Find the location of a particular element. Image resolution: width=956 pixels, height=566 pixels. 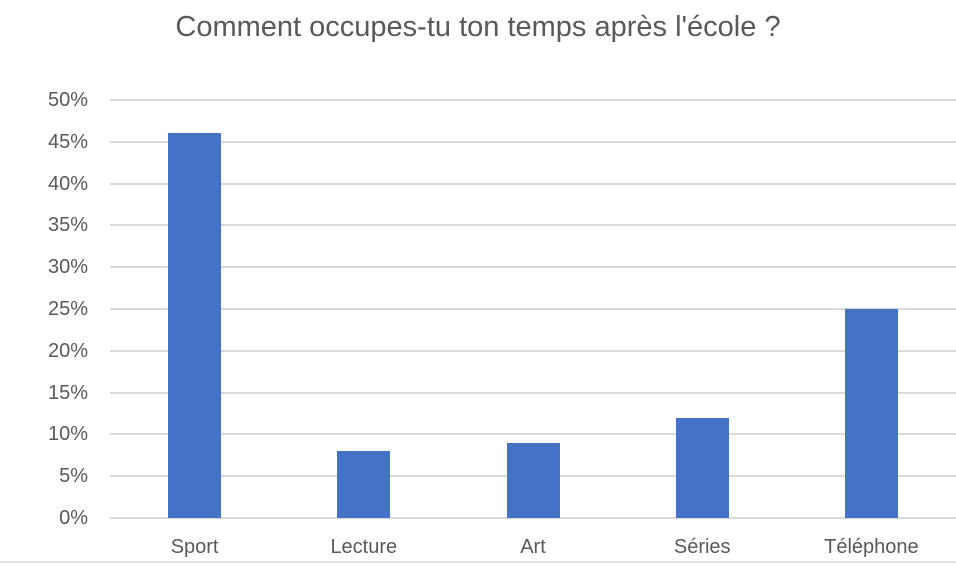

y-tick-label-40: 40% is located at coordinates (67, 183).